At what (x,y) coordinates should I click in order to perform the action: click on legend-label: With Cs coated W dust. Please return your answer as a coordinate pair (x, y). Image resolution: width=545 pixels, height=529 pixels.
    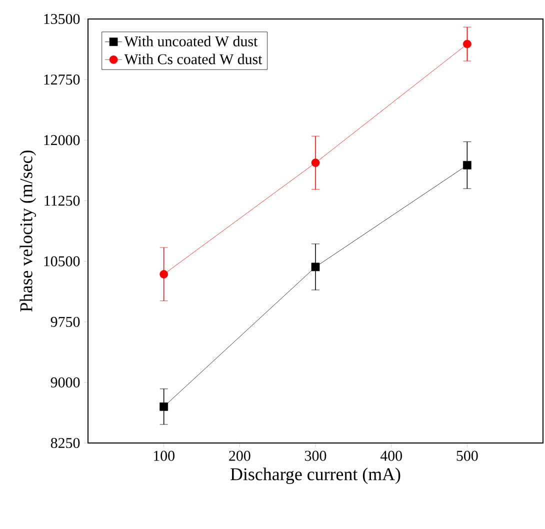
    Looking at the image, I should click on (193, 59).